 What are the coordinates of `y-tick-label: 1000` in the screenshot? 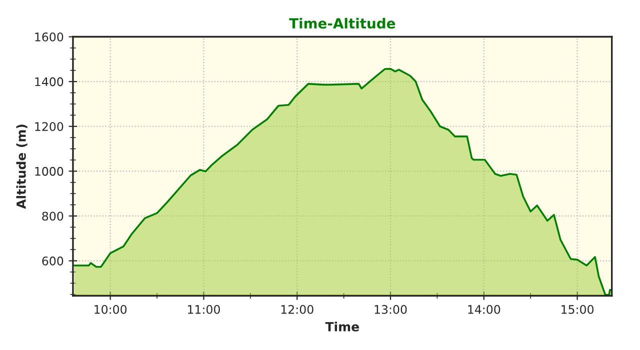 It's located at (49, 171).